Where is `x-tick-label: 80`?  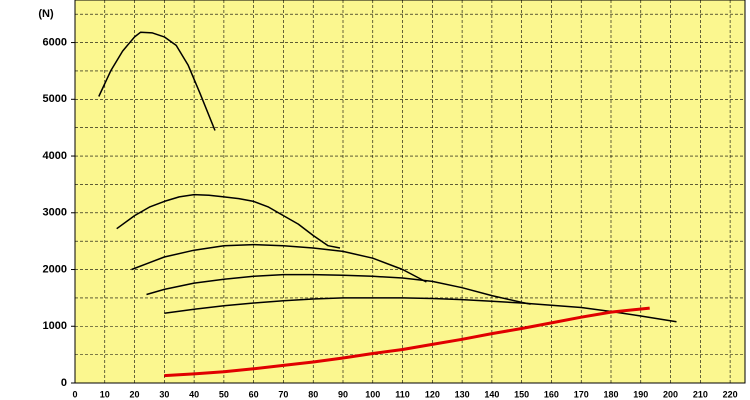
x-tick-label: 80 is located at coordinates (313, 394).